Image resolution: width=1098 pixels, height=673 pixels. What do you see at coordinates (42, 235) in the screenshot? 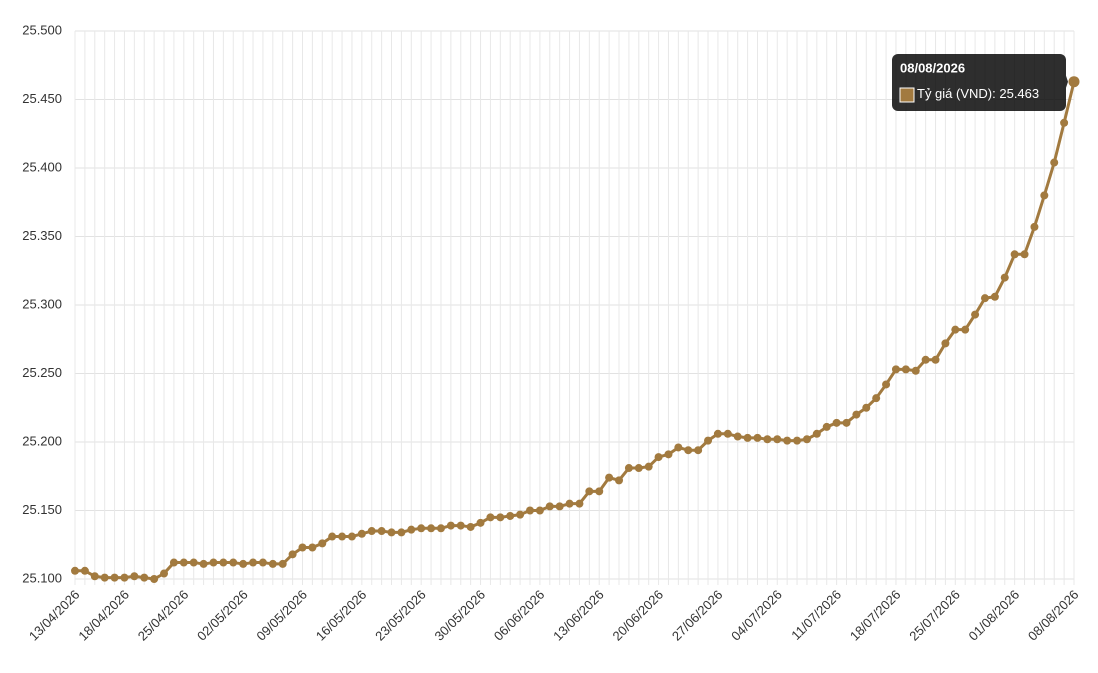
I see `y-tick-label: 25.350` at bounding box center [42, 235].